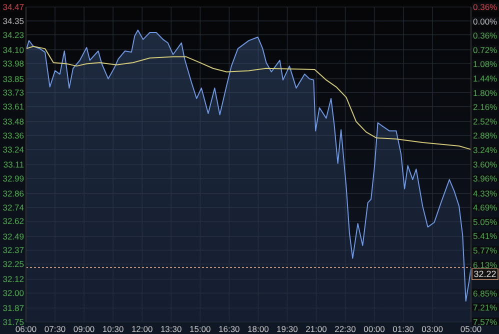 This screenshot has height=334, width=499. What do you see at coordinates (13, 49) in the screenshot?
I see `y-tick-label: 34.10` at bounding box center [13, 49].